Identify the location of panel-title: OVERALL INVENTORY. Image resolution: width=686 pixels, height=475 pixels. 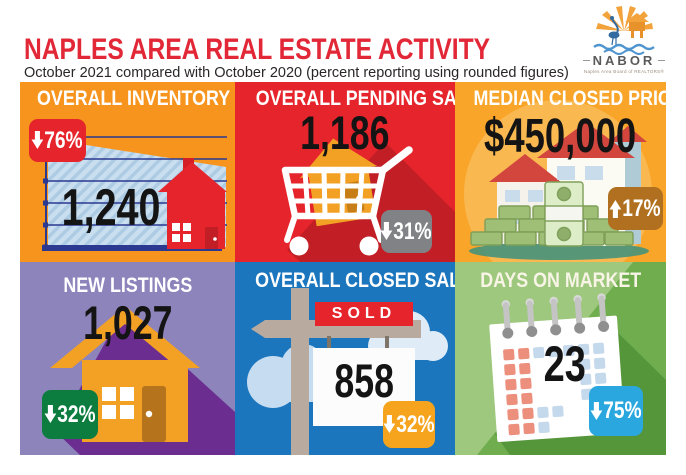
(134, 98).